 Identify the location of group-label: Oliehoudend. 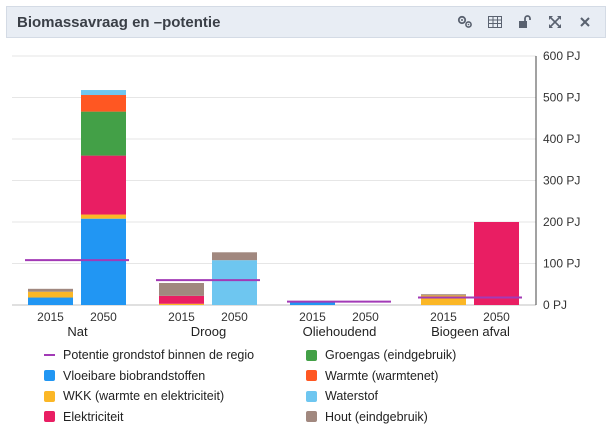
(340, 331).